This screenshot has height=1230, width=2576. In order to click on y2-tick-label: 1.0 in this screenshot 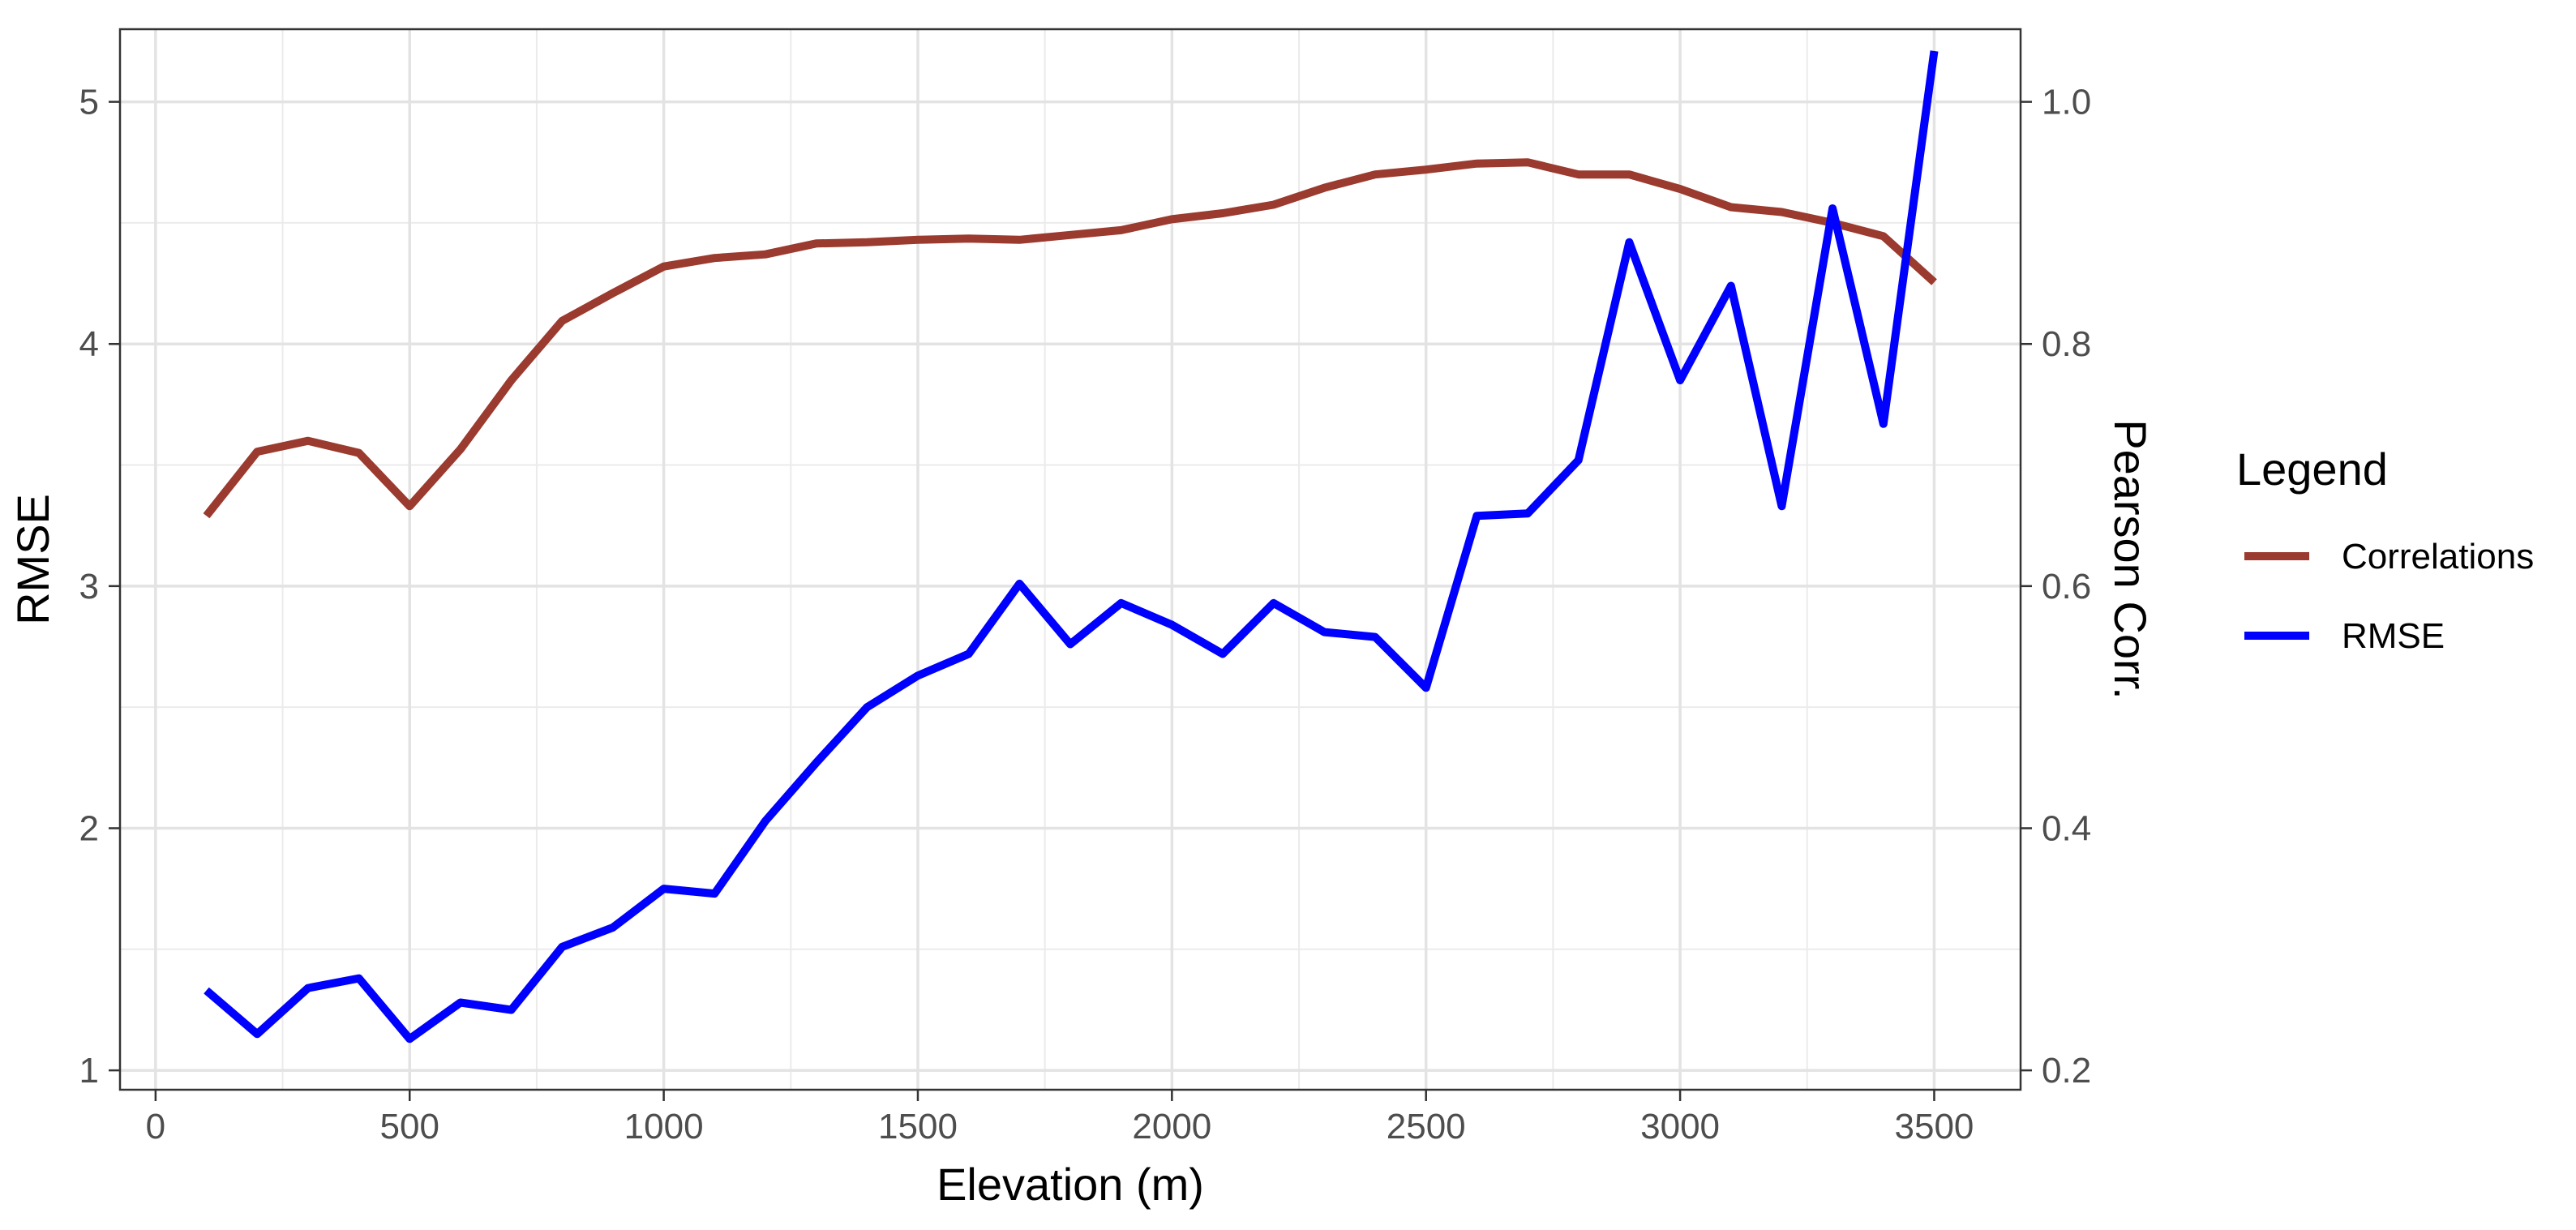, I will do `click(2066, 103)`.